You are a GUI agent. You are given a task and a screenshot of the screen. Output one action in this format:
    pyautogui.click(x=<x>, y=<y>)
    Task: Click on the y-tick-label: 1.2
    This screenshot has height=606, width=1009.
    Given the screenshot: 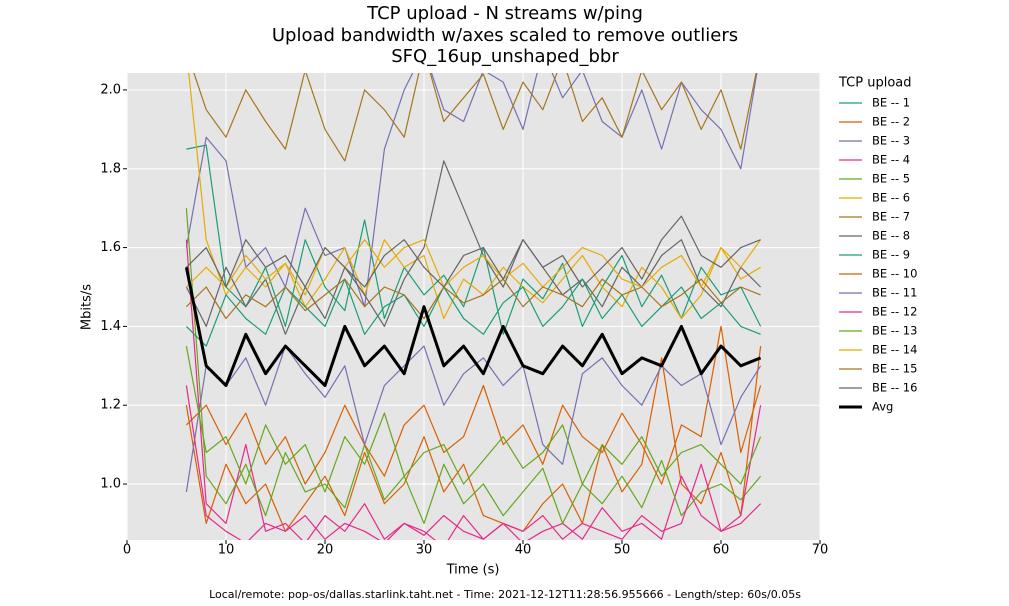 What is the action you would take?
    pyautogui.click(x=110, y=405)
    